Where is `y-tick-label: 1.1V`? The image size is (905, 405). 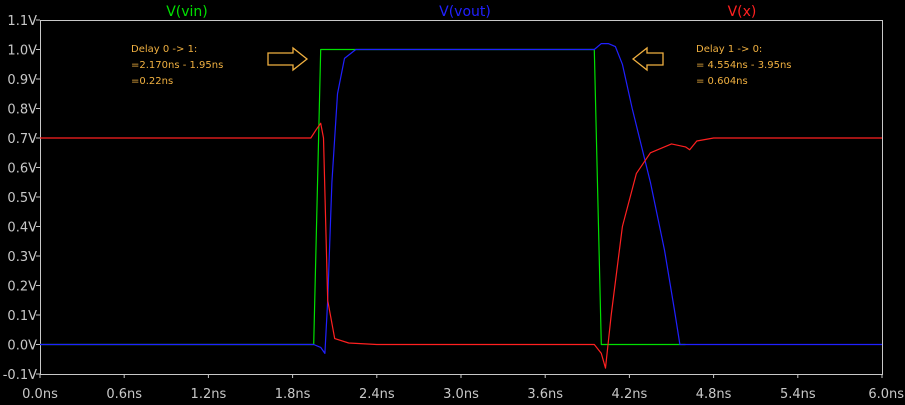
y-tick-label: 1.1V is located at coordinates (22, 21).